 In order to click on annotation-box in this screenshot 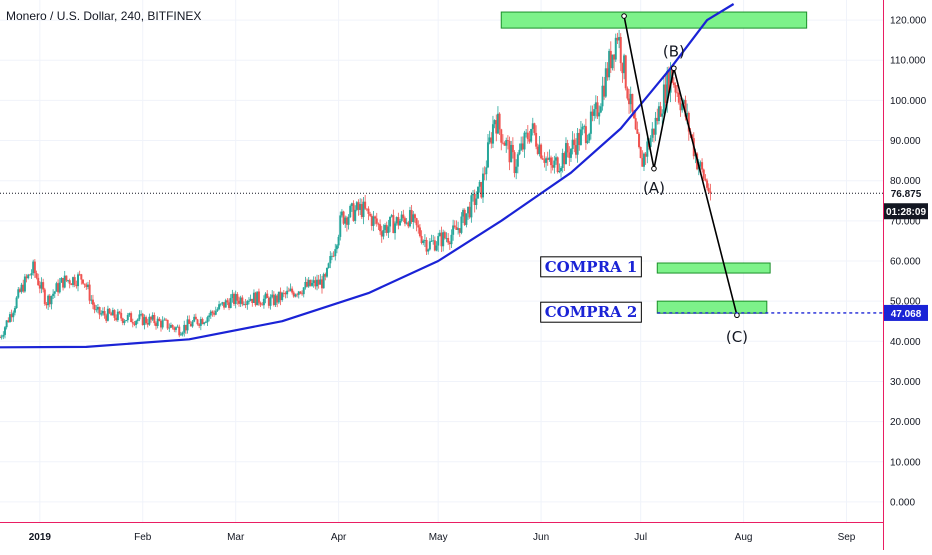, I will do `click(591, 267)`.